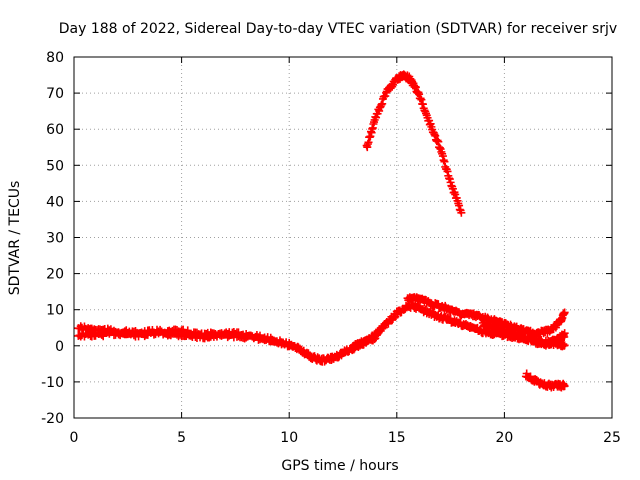  Describe the element at coordinates (55, 202) in the screenshot. I see `y-tick-label: 40` at that location.